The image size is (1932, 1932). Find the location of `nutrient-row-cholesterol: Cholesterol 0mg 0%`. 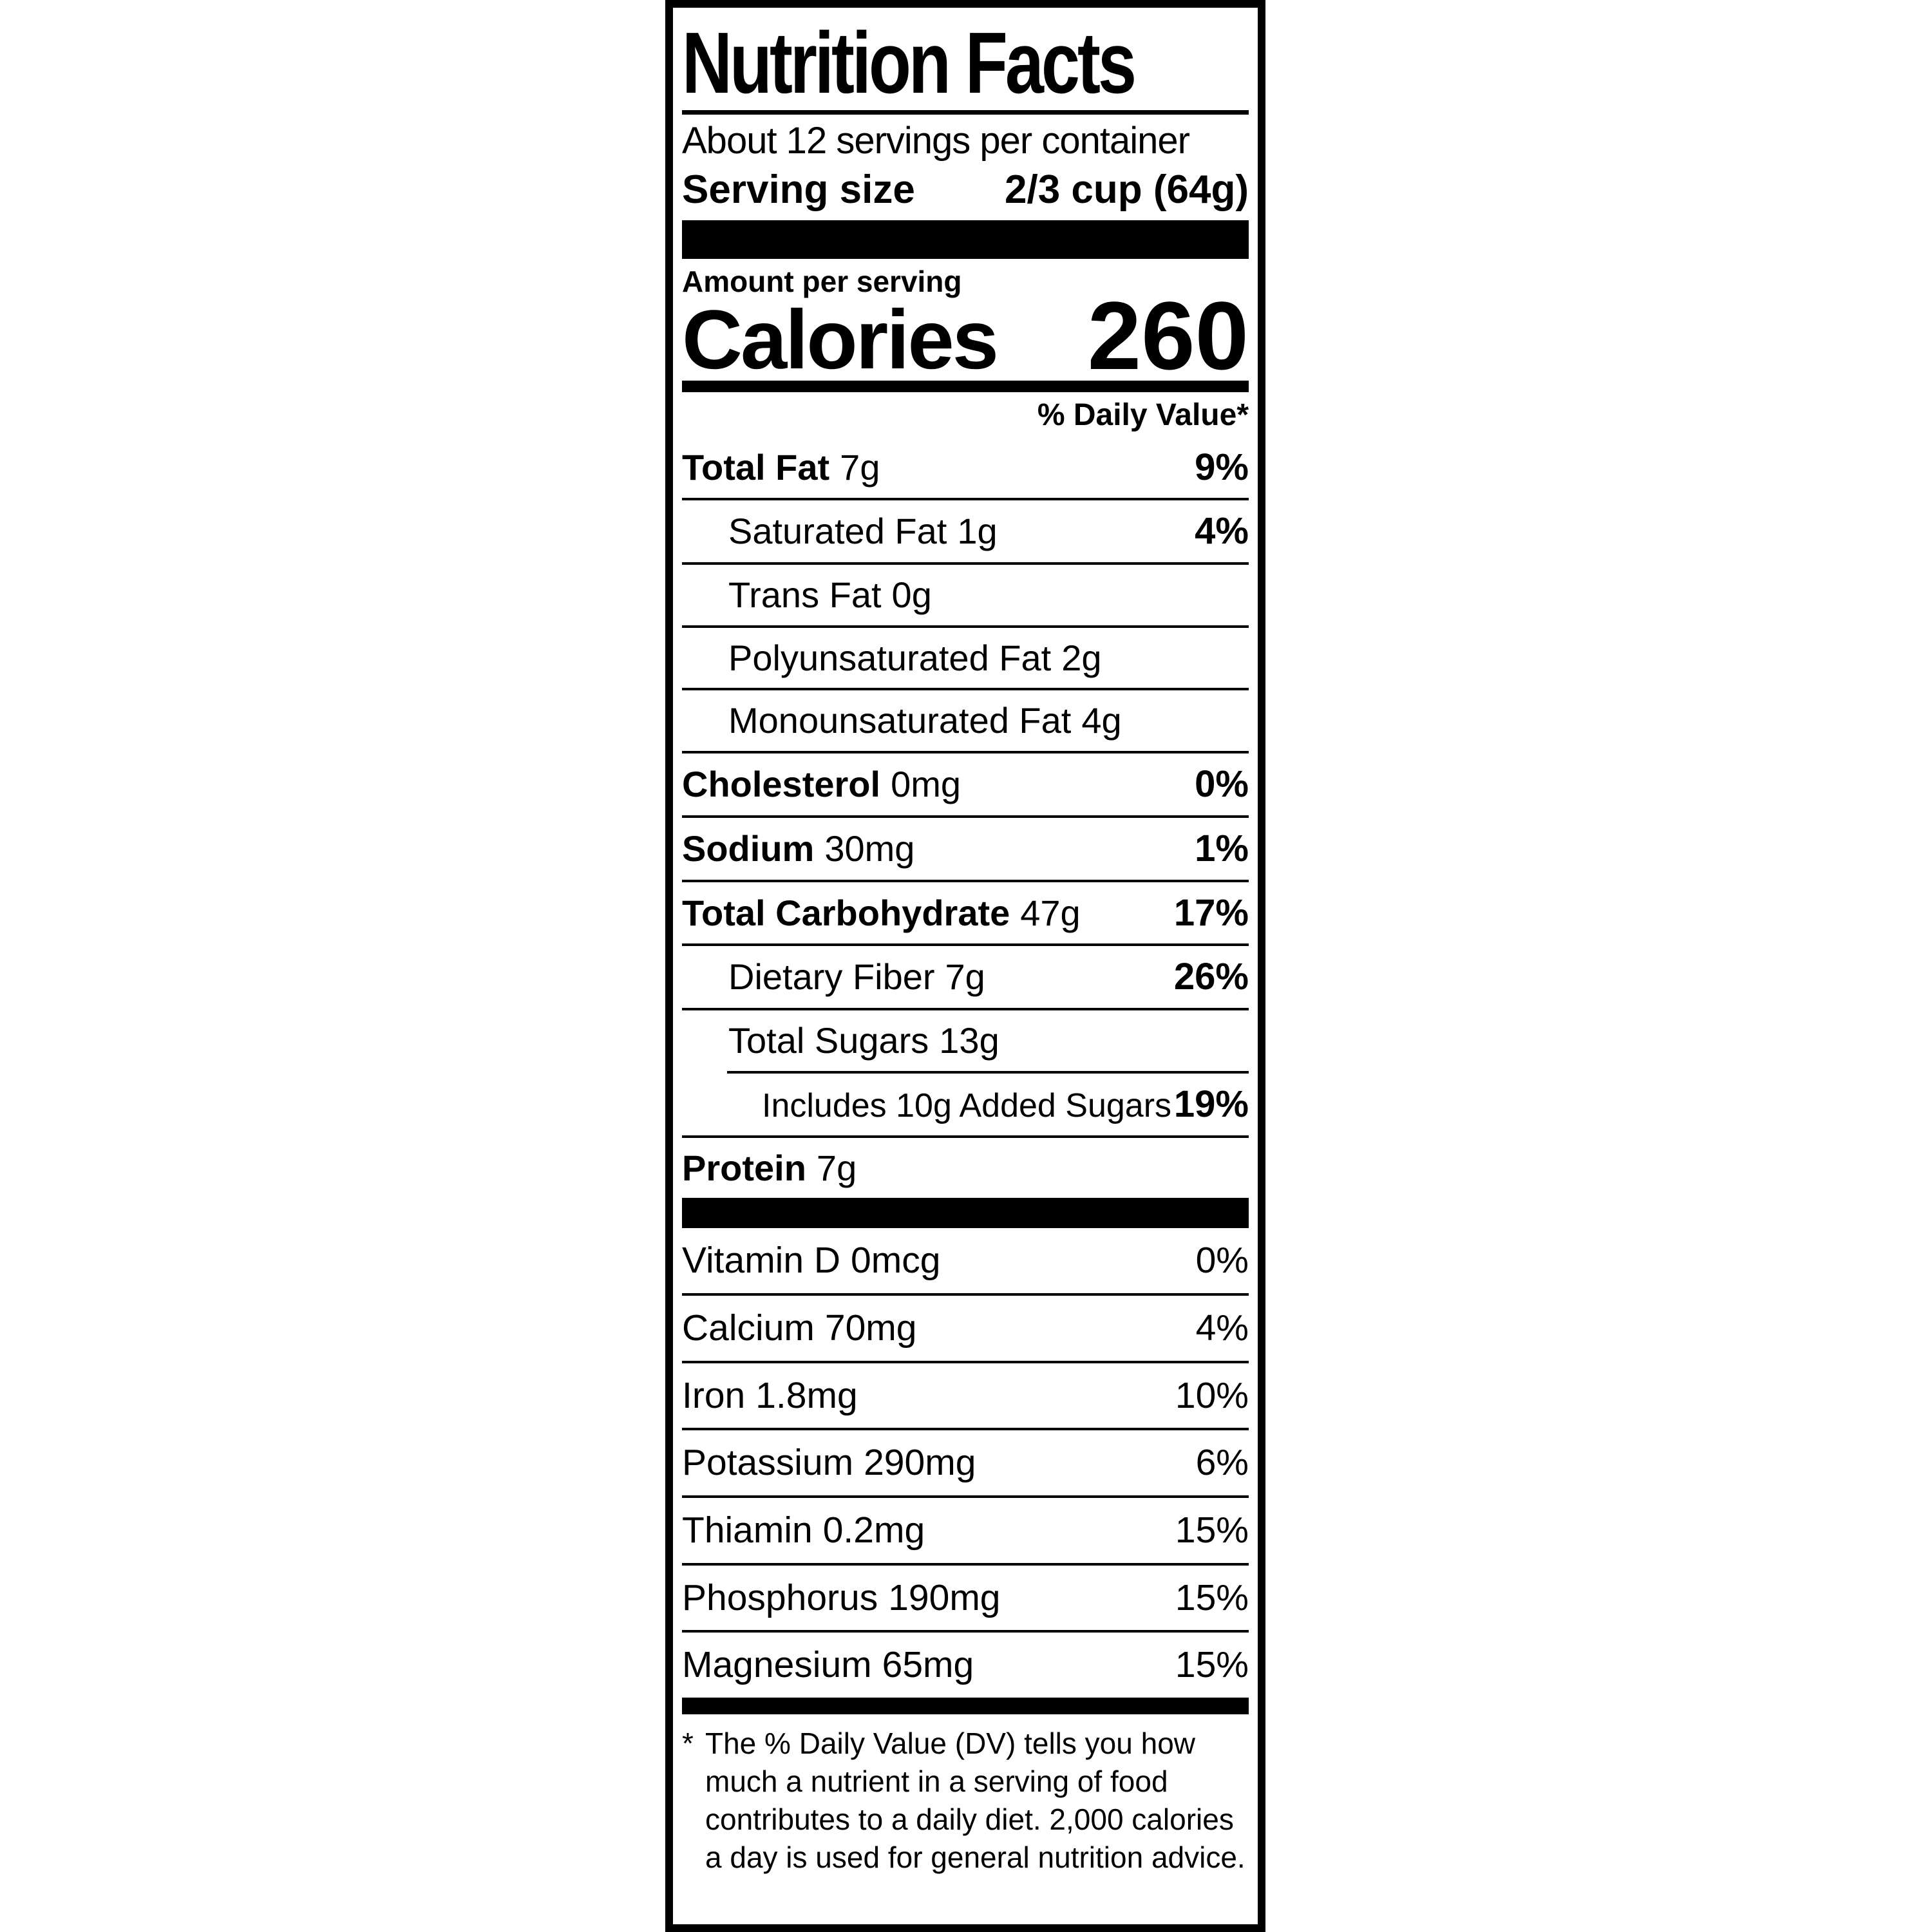

nutrient-row-cholesterol: Cholesterol 0mg 0% is located at coordinates (966, 784).